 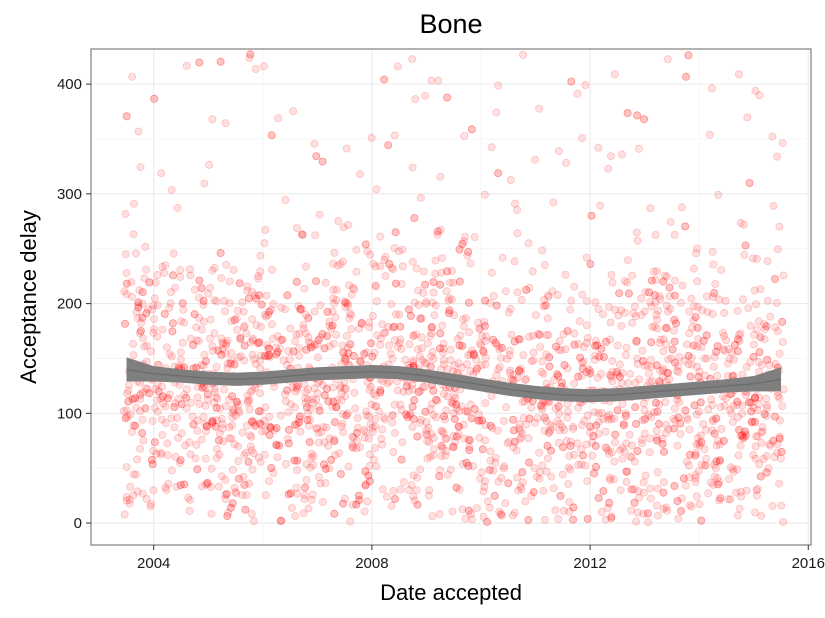 What do you see at coordinates (28, 297) in the screenshot?
I see `y-axis-title: Acceptance delay` at bounding box center [28, 297].